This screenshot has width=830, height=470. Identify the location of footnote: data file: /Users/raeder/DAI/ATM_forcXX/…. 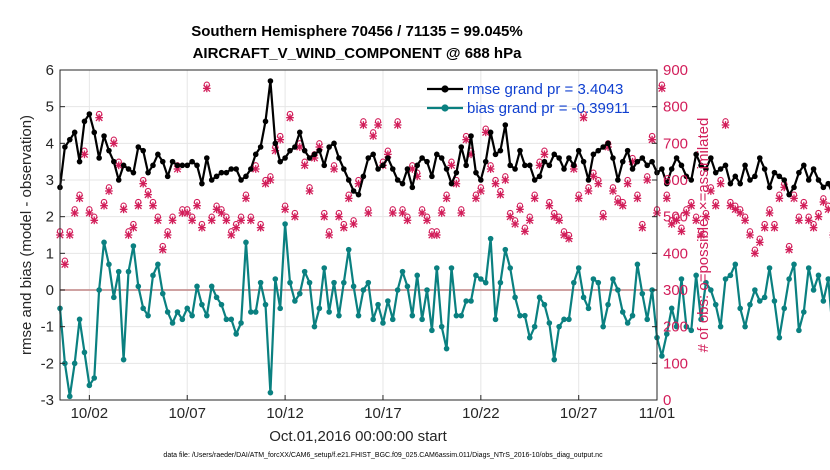
(383, 455).